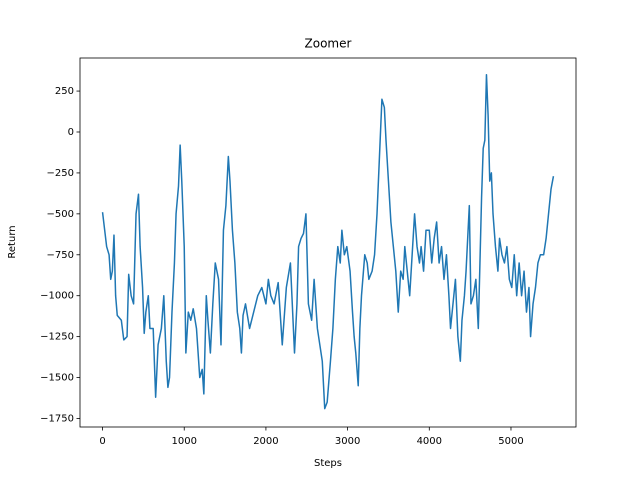 This screenshot has width=640, height=480. Describe the element at coordinates (102, 441) in the screenshot. I see `x-tick-label: 0` at that location.